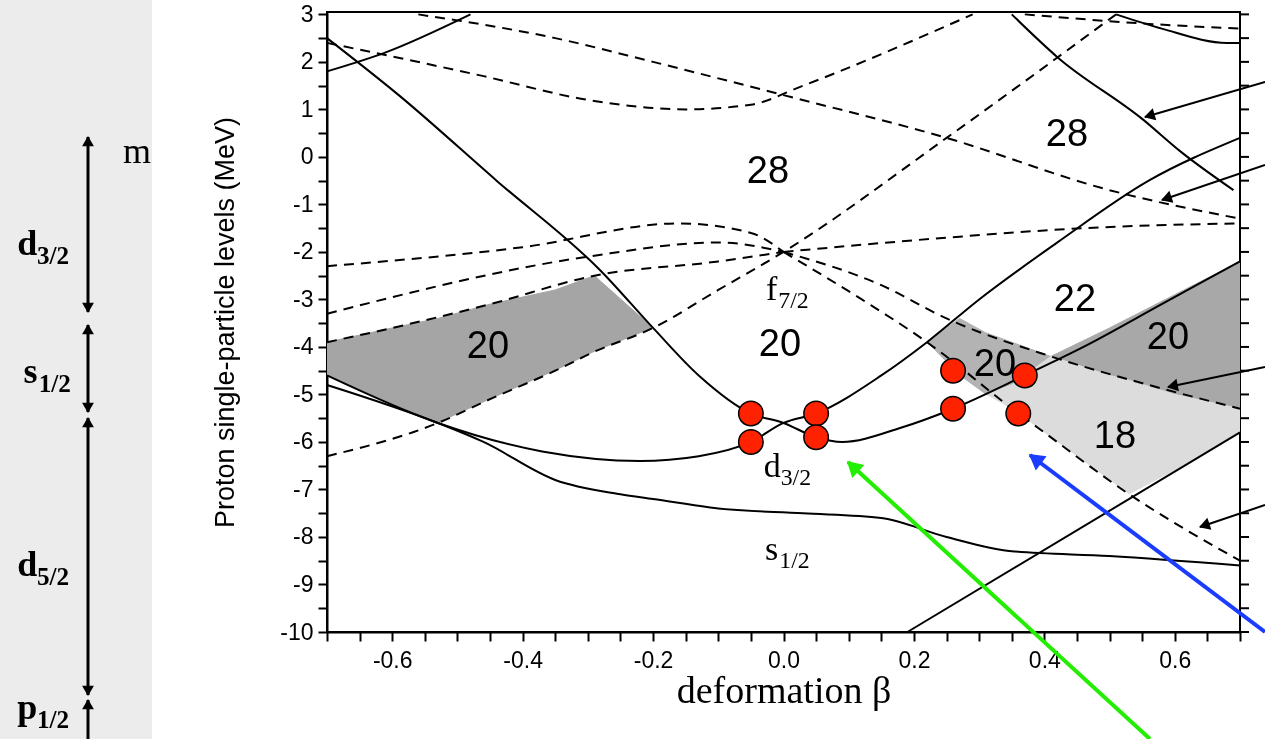 The height and width of the screenshot is (739, 1265). What do you see at coordinates (1175, 659) in the screenshot?
I see `x-tick-label: 0.6` at bounding box center [1175, 659].